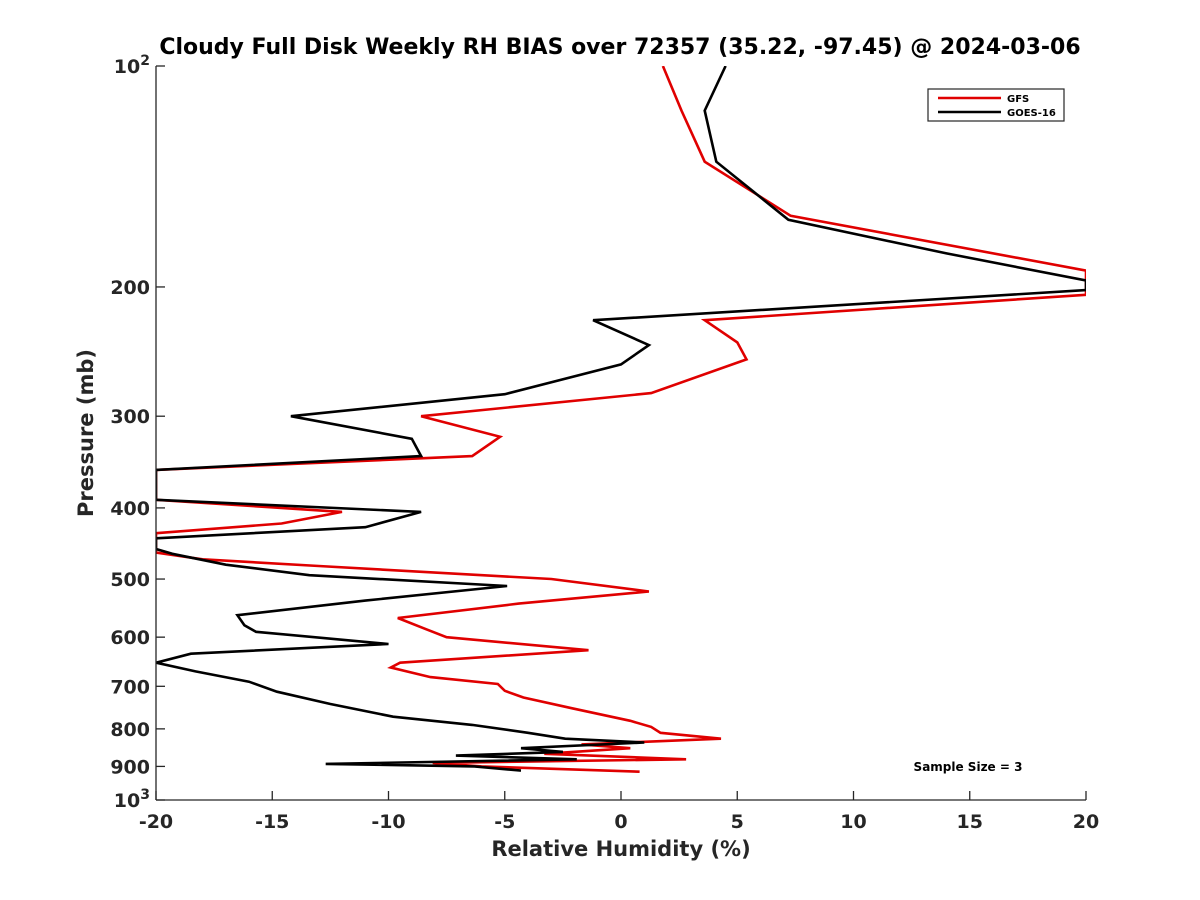  I want to click on x-tick-label: 0, so click(620, 822).